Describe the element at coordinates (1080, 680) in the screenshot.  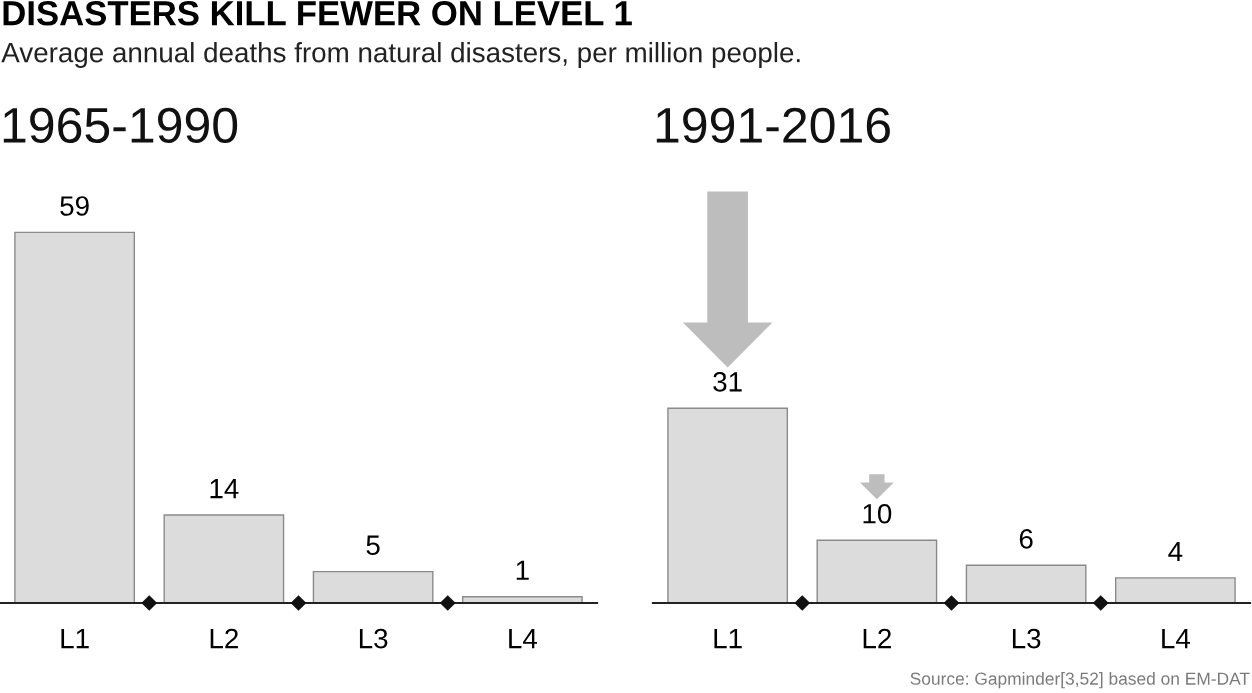
I see `source-note: Source: Gapminder[3,52] based on EM-DAT` at that location.